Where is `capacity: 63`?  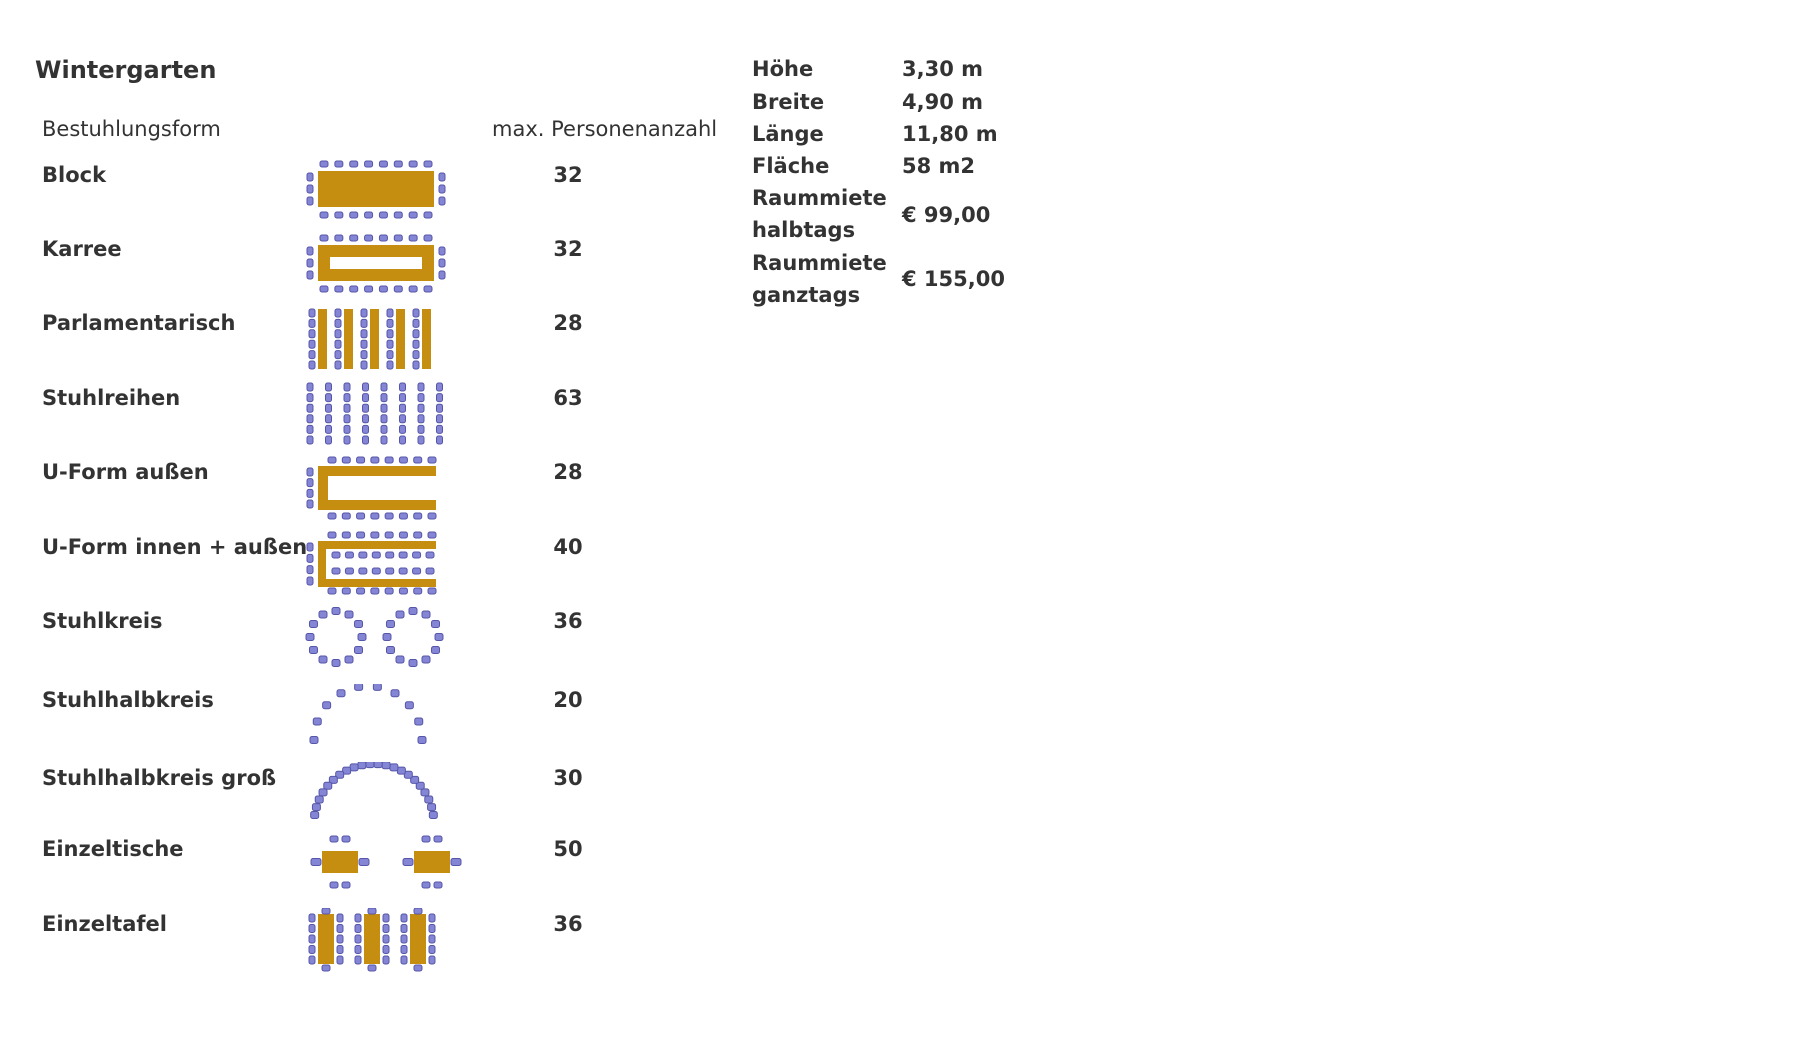 capacity: 63 is located at coordinates (568, 398).